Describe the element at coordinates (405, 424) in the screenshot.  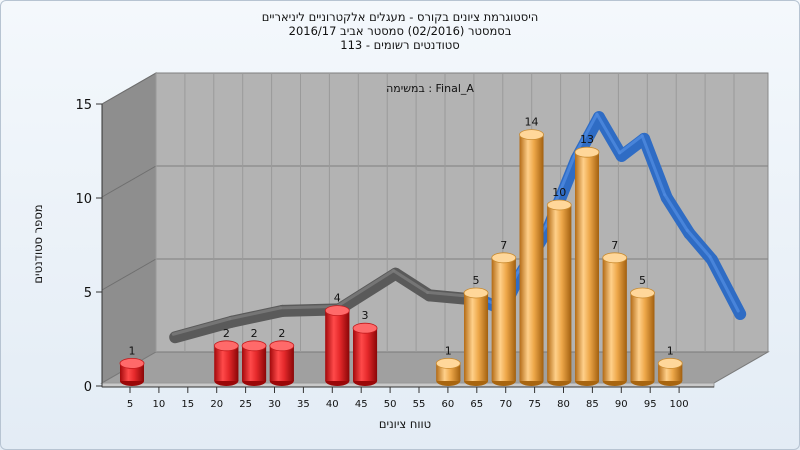
I see `x-axis-title: טווח ציונים` at that location.